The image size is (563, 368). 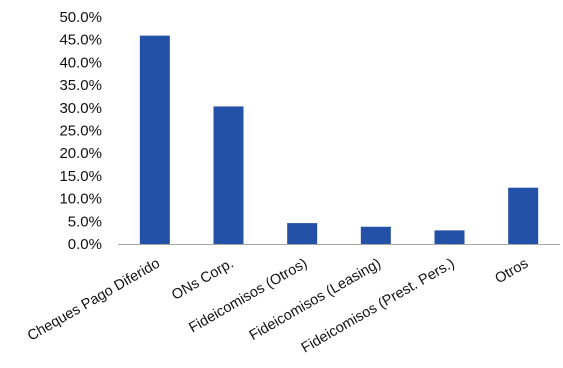 What do you see at coordinates (511, 272) in the screenshot?
I see `x-tick-label: Otros` at bounding box center [511, 272].